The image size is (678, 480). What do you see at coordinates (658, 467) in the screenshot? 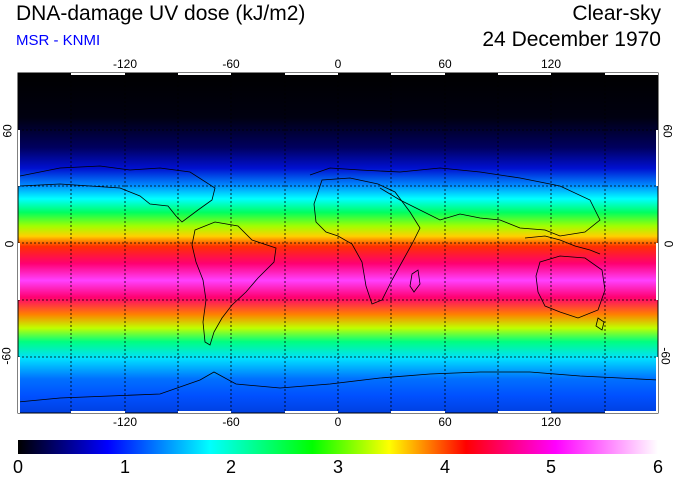
I see `colorbar-label: 6` at bounding box center [658, 467].